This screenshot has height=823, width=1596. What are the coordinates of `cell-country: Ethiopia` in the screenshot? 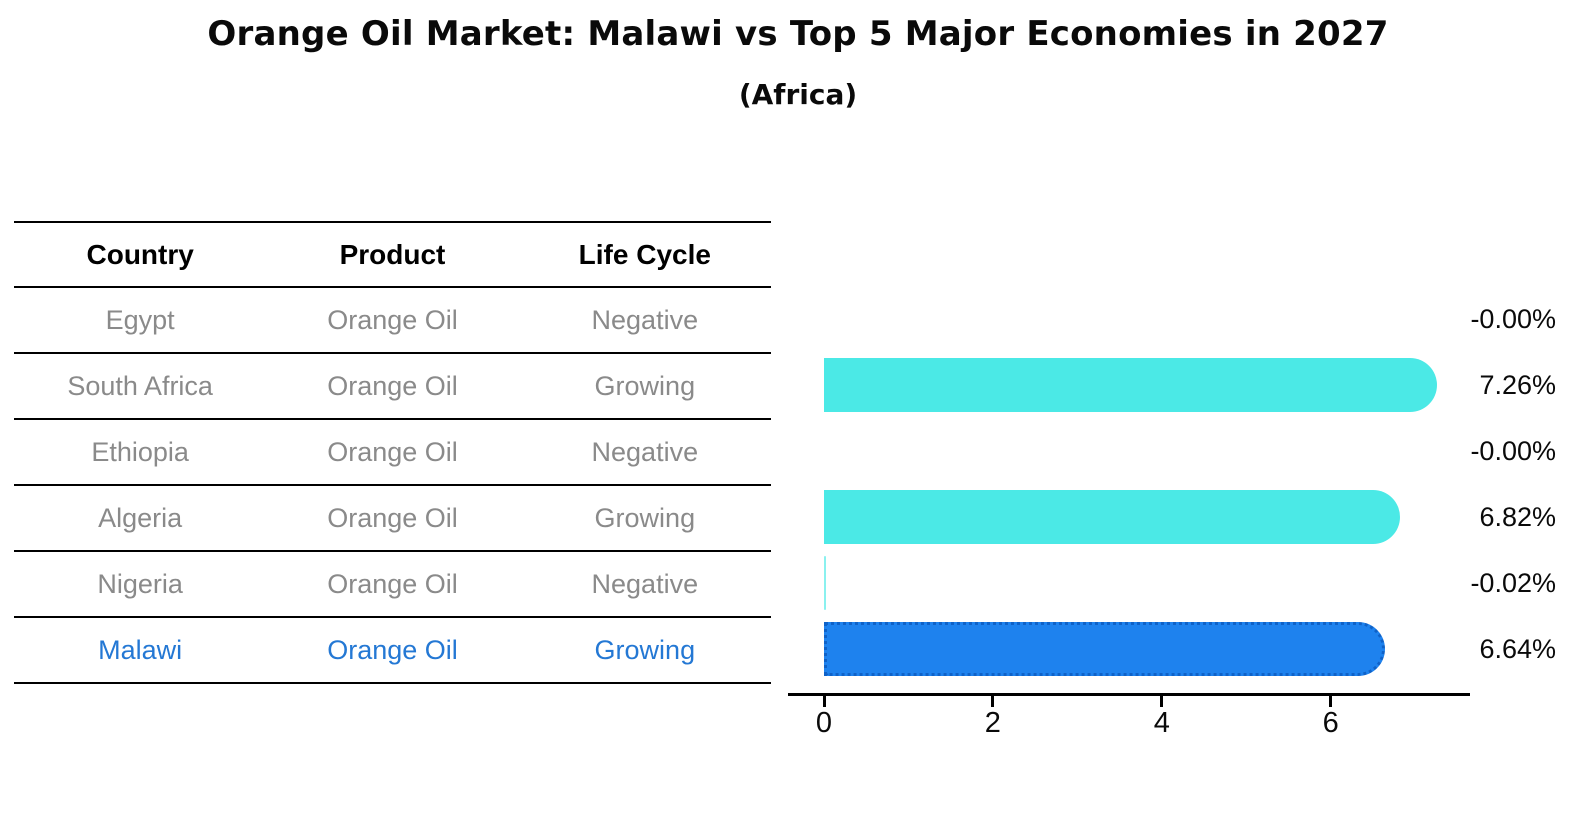 It's located at (140, 451).